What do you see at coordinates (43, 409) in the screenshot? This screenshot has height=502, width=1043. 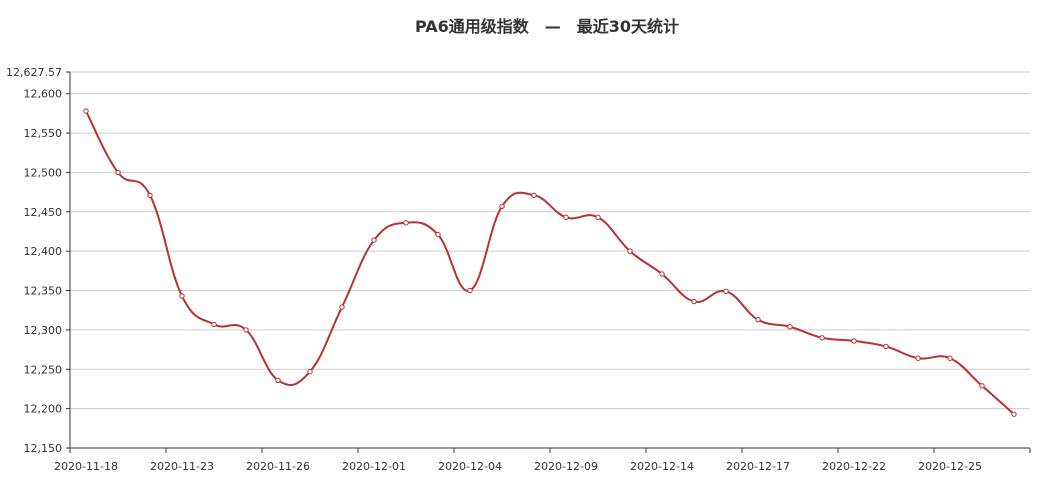 I see `y-tick-label: 12,200` at bounding box center [43, 409].